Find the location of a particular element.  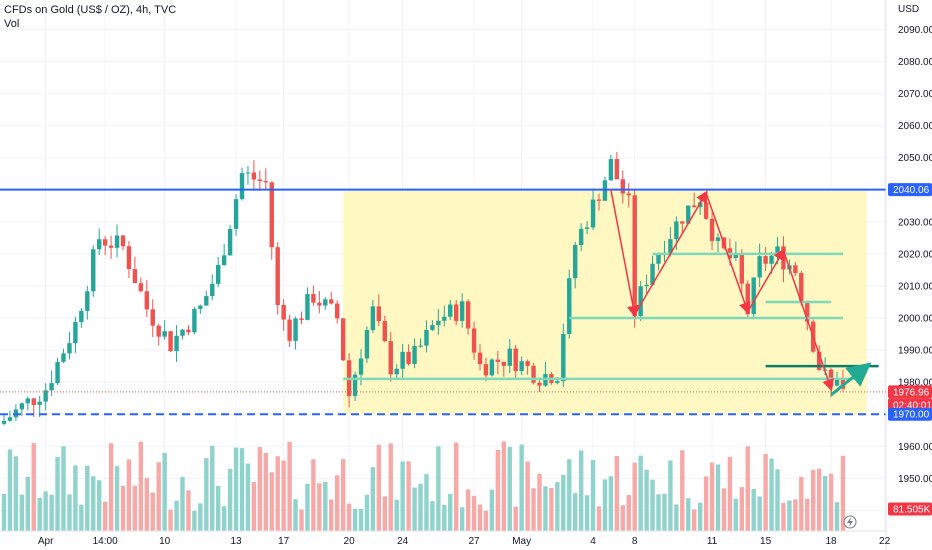

price-tick-label: 2060.00 is located at coordinates (915, 126).